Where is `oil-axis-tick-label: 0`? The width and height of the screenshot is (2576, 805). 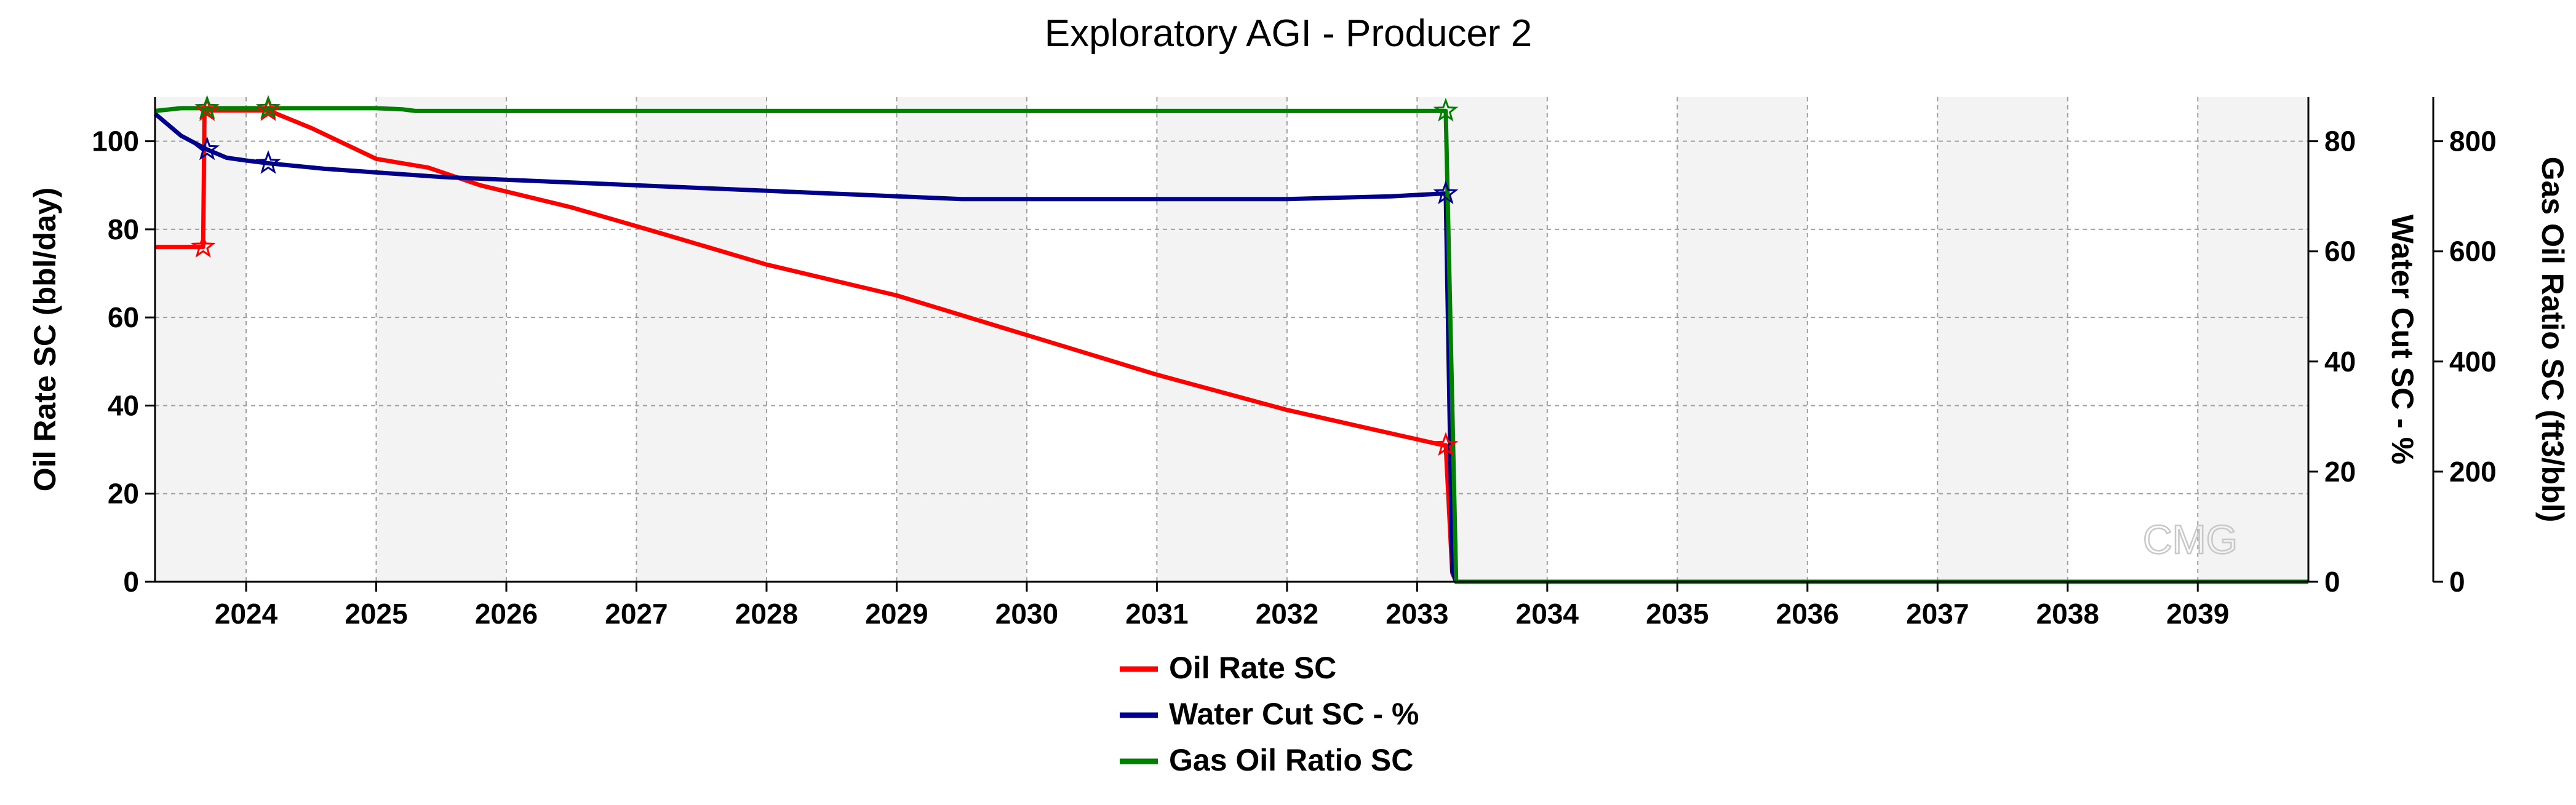
oil-axis-tick-label: 0 is located at coordinates (131, 582).